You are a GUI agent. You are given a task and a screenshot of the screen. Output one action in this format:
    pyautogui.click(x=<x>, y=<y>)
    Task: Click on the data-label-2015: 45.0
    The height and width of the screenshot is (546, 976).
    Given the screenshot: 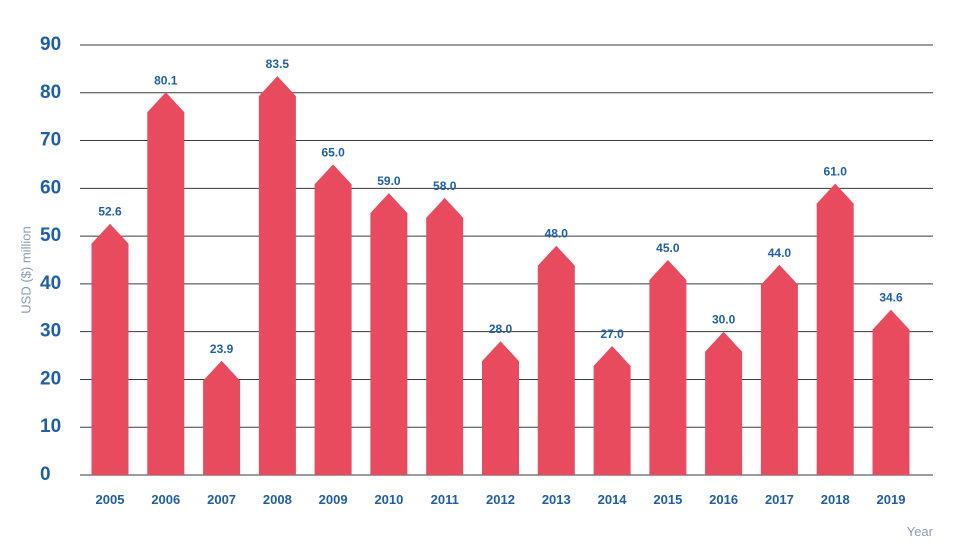 What is the action you would take?
    pyautogui.click(x=668, y=248)
    